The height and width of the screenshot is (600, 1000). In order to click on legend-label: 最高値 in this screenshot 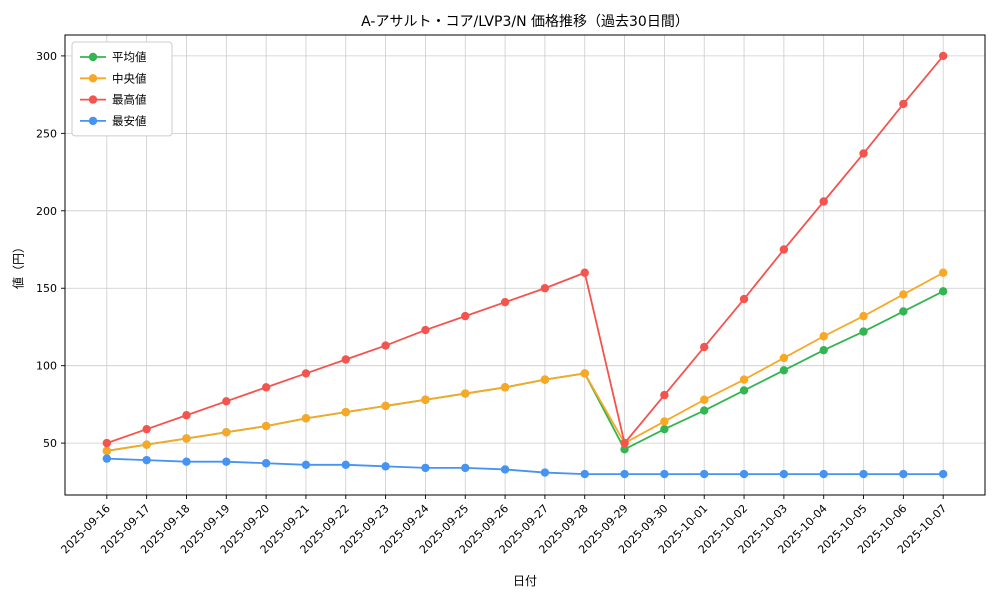, I will do `click(129, 100)`.